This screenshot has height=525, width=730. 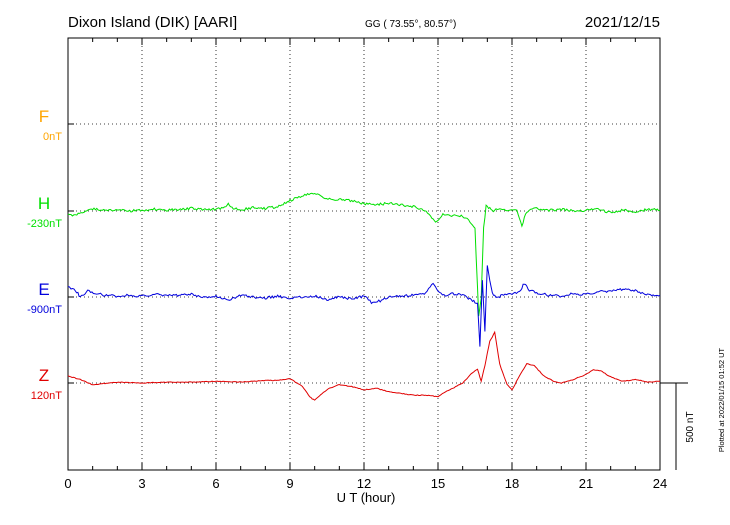 What do you see at coordinates (44, 116) in the screenshot?
I see `component-letter-f: F` at bounding box center [44, 116].